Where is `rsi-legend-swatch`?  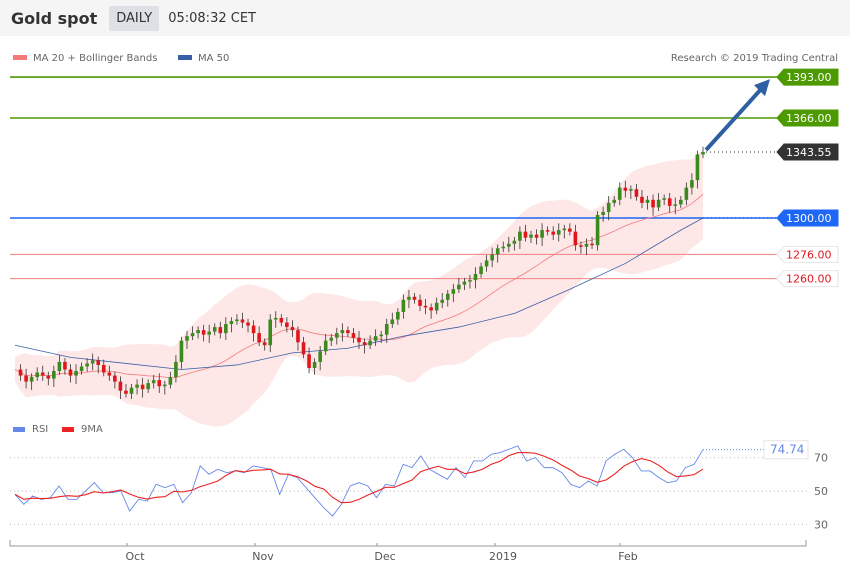 rsi-legend-swatch is located at coordinates (19, 429).